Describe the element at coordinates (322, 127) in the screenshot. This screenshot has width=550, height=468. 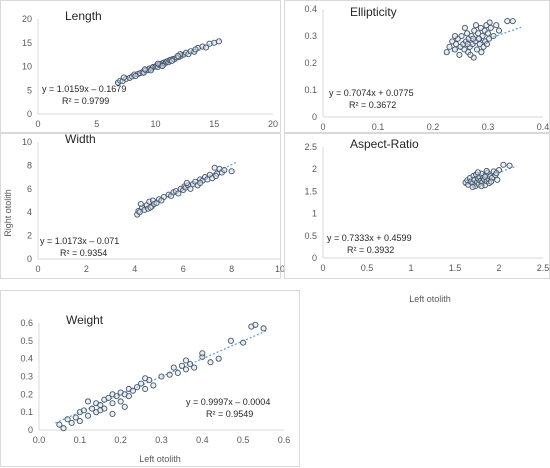
I see `x-tick-label: 0` at that location.